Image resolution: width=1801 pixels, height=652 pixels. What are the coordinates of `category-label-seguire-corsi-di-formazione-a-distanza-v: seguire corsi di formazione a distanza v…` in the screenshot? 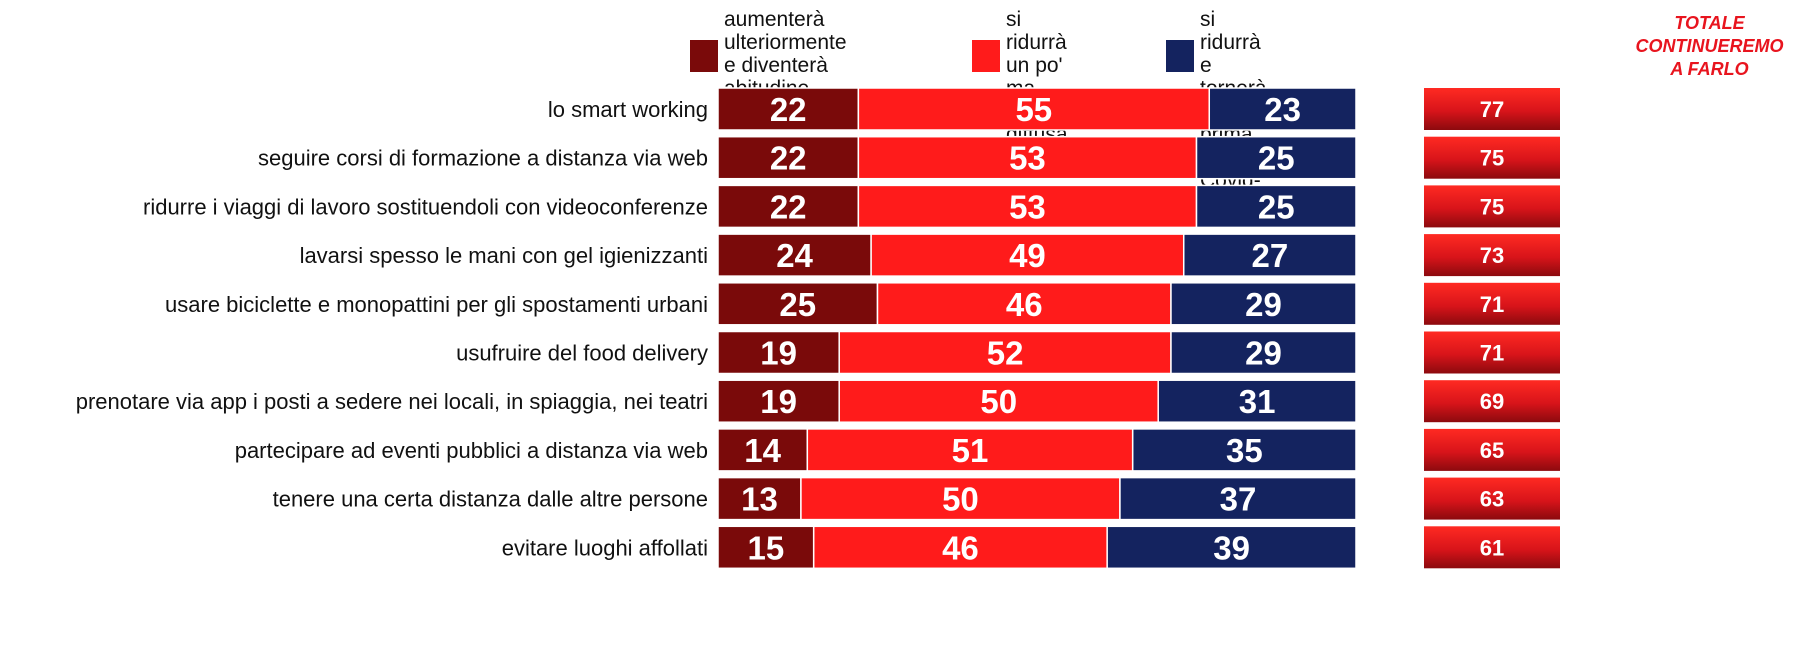 It's located at (483, 158).